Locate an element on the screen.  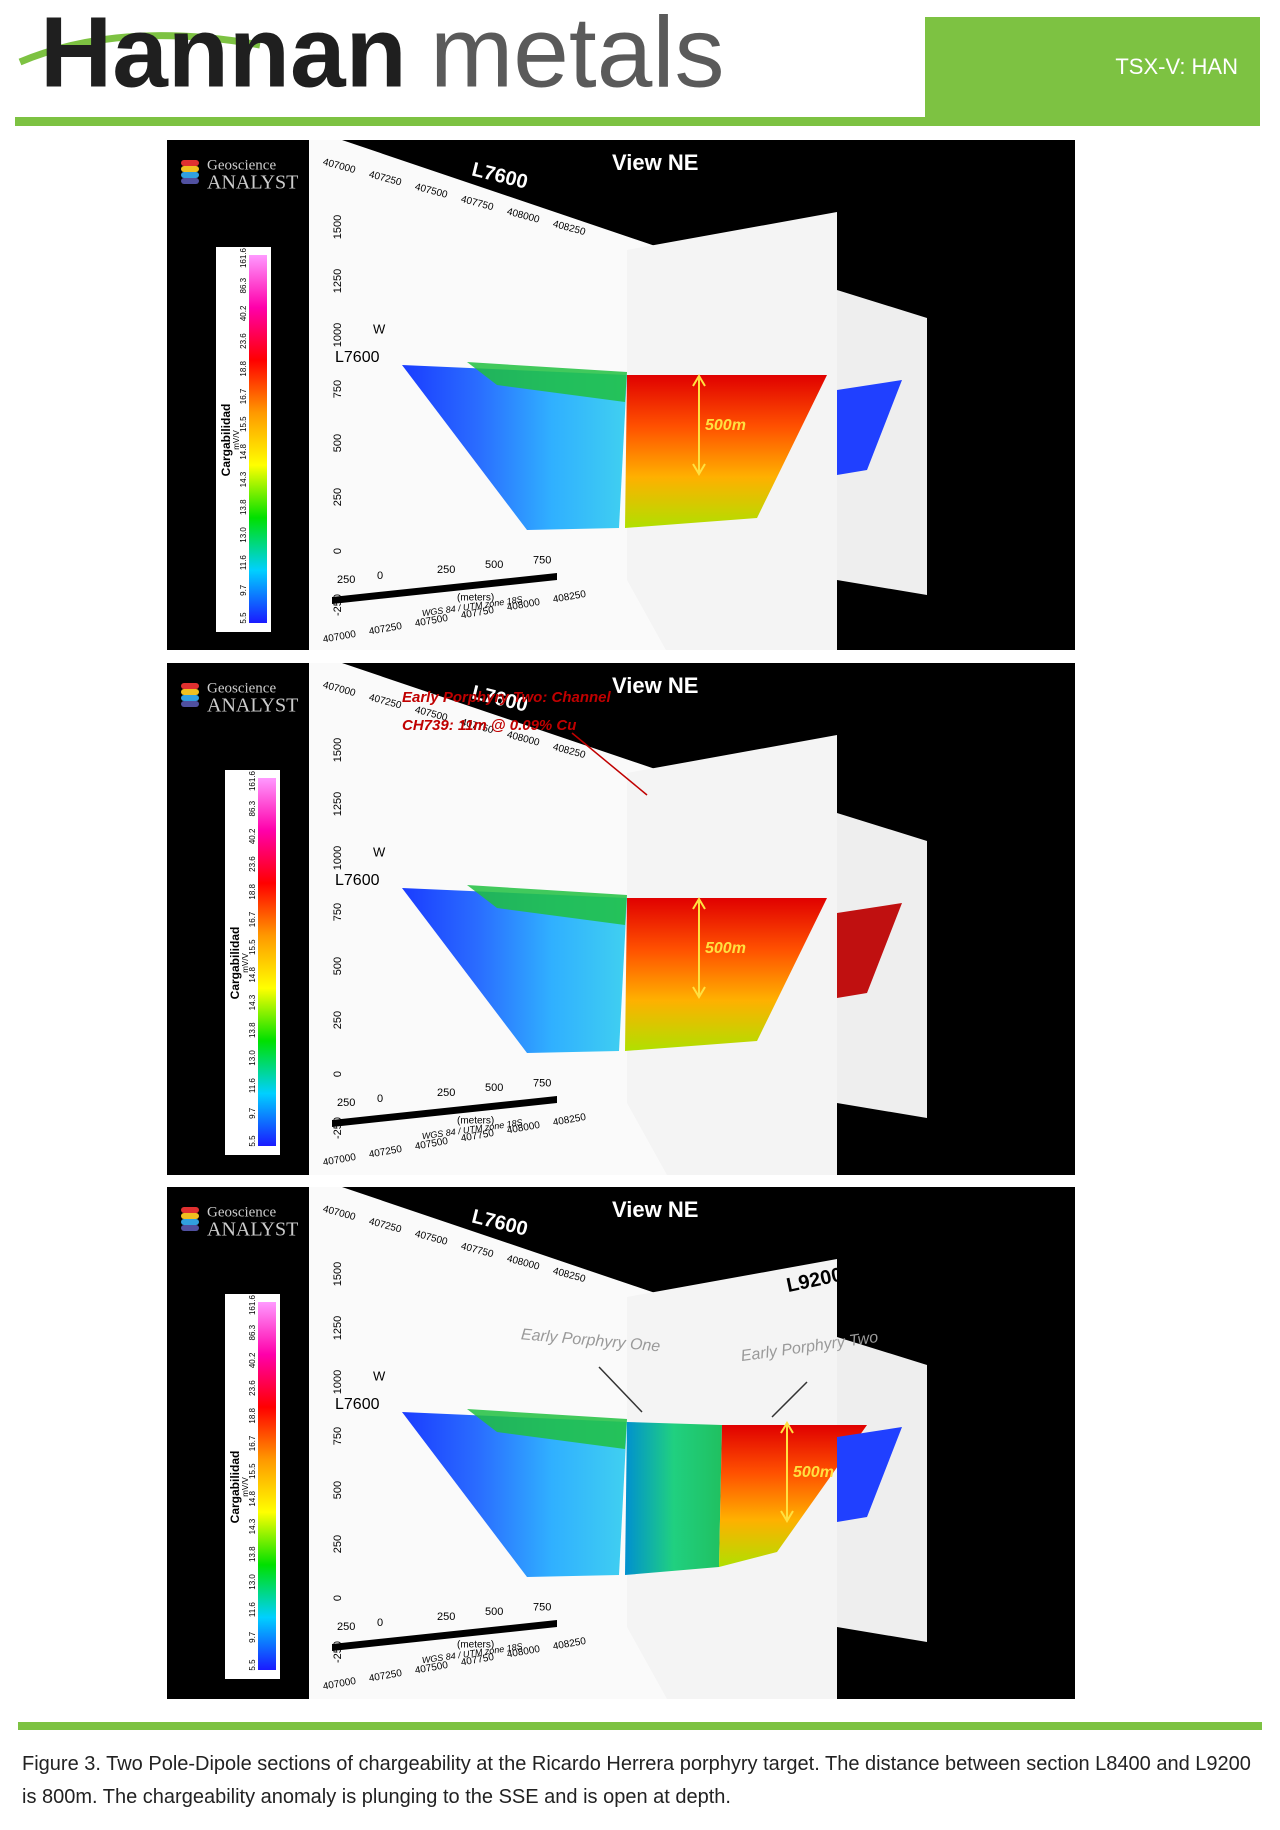
logo-dark: Hannan is located at coordinates (223, 54).